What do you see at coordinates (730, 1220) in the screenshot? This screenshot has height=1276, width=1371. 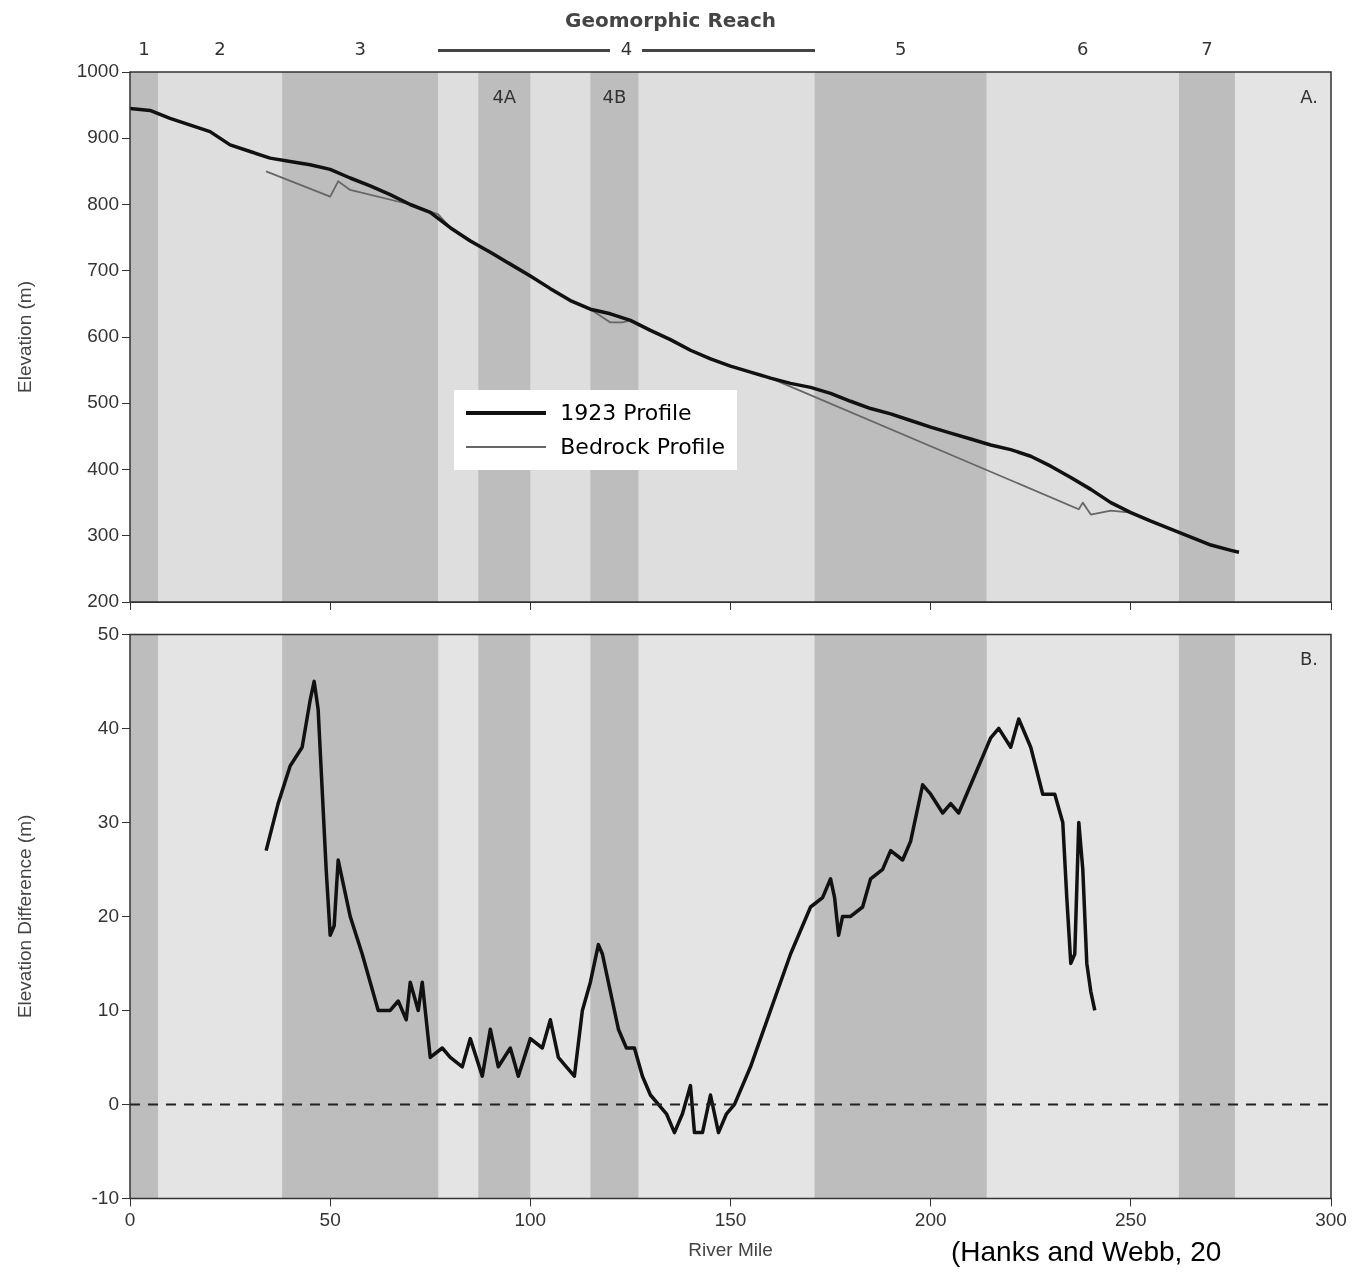 I see `x-tick-label: 150` at bounding box center [730, 1220].